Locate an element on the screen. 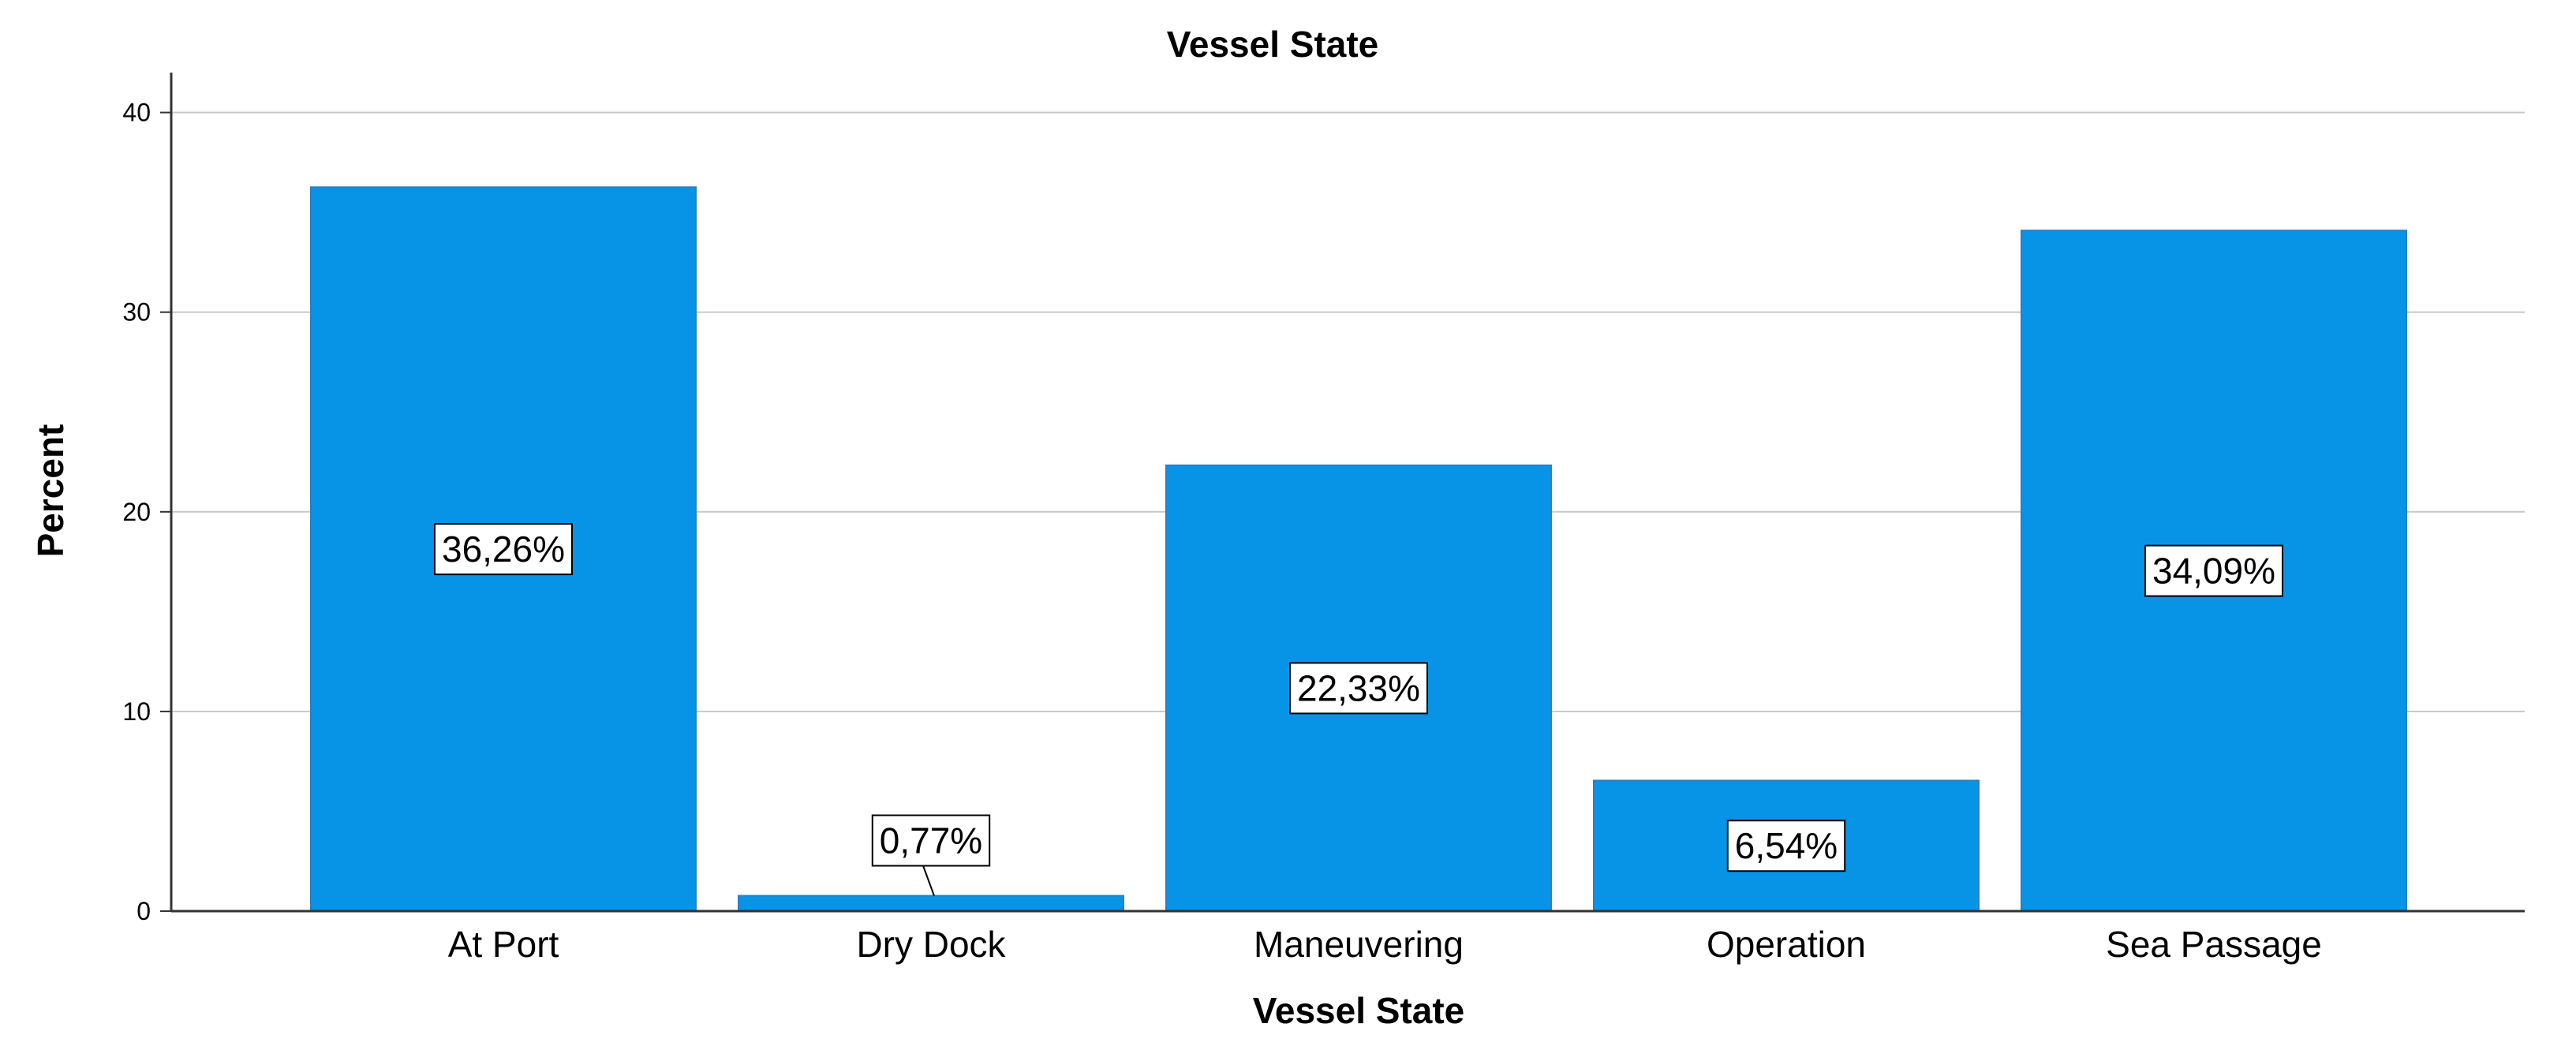 Image resolution: width=2576 pixels, height=1061 pixels. x-tick-label: Maneuvering is located at coordinates (1359, 944).